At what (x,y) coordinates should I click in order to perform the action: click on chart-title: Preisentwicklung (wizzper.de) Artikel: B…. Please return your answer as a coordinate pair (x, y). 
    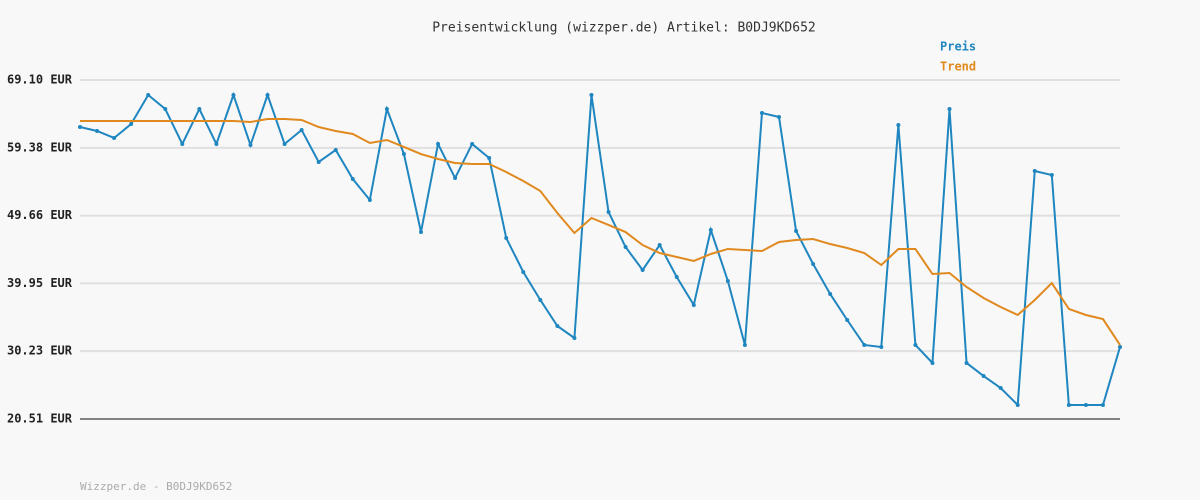
    Looking at the image, I should click on (624, 28).